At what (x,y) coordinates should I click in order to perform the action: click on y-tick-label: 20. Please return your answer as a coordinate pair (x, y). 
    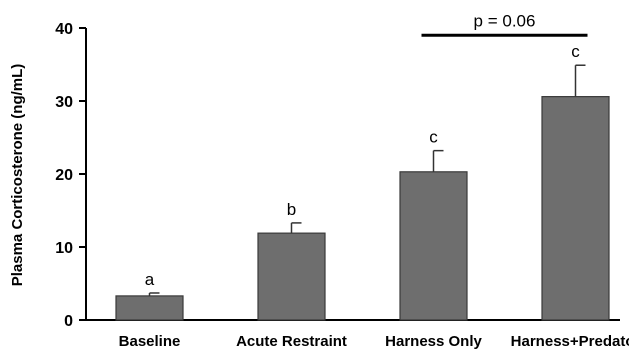
    Looking at the image, I should click on (64, 175).